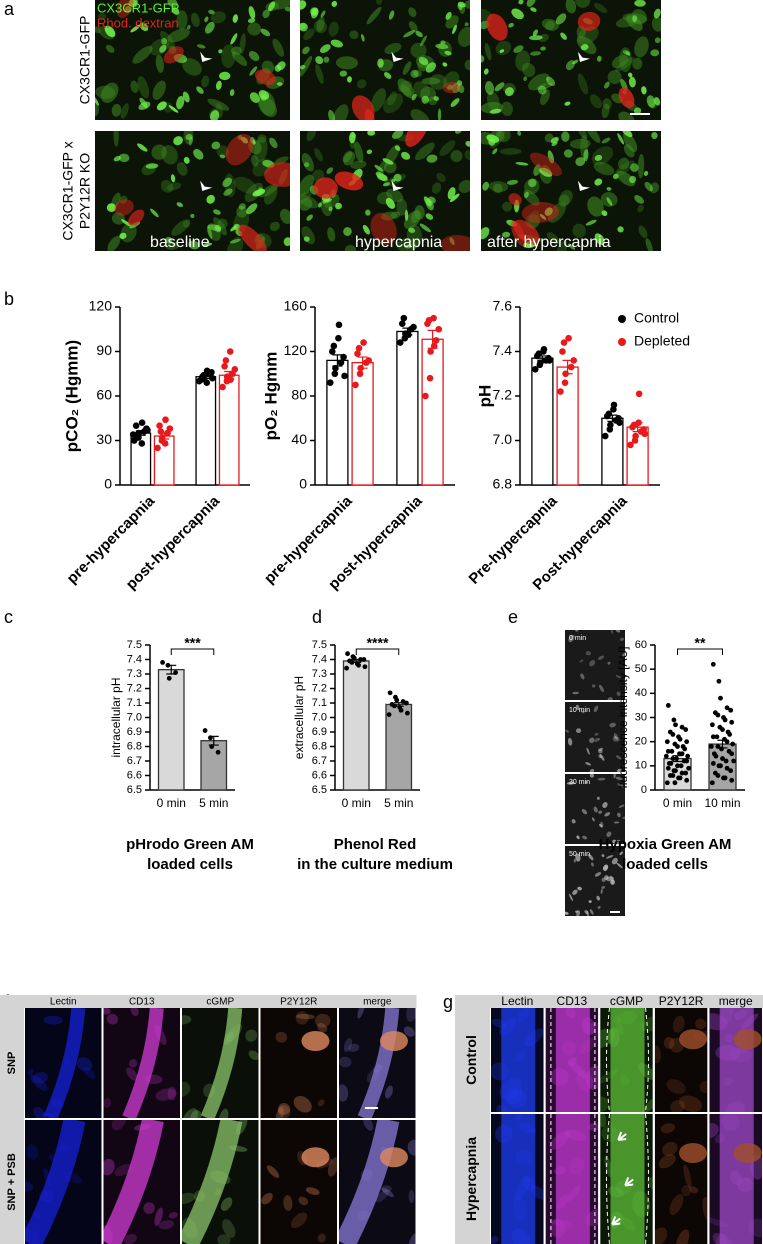  What do you see at coordinates (317, 617) in the screenshot?
I see `panel-label: d` at bounding box center [317, 617].